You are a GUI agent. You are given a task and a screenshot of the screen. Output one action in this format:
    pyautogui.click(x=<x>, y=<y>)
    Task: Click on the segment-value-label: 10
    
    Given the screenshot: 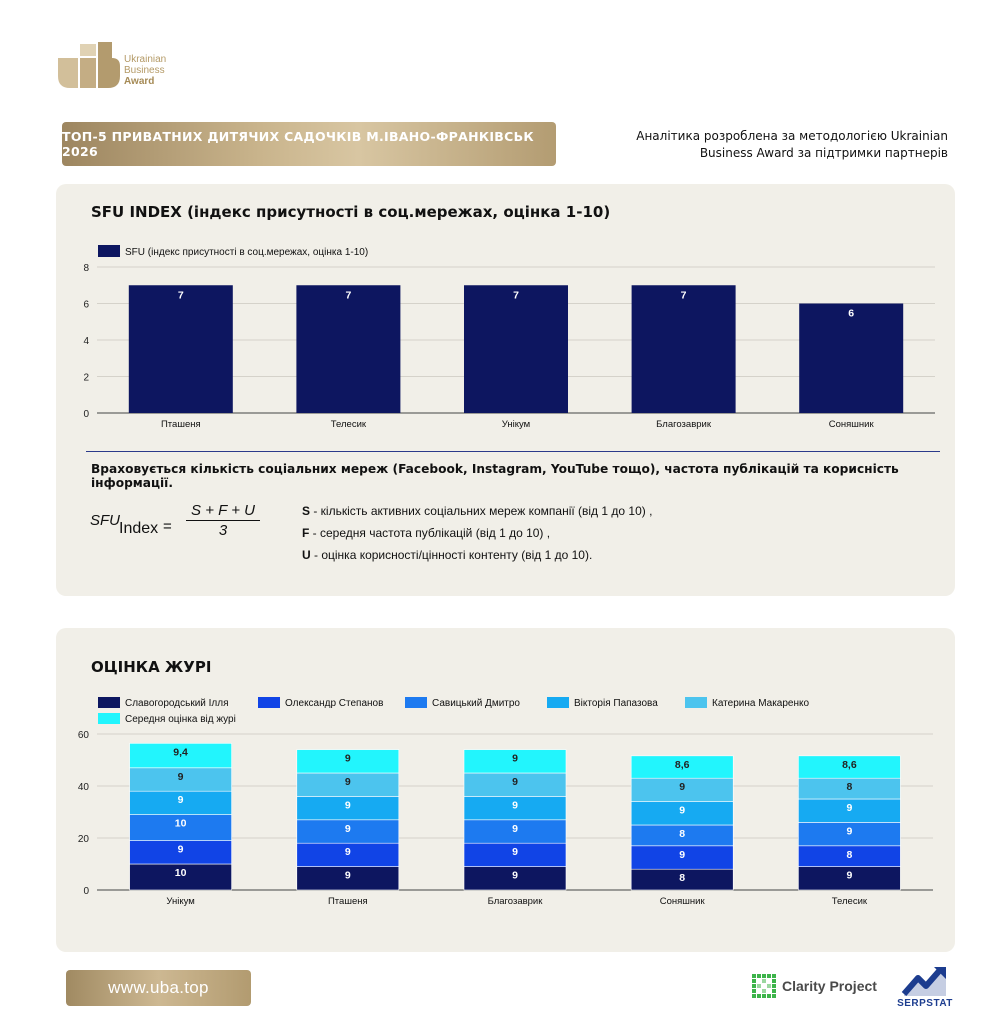 What is the action you would take?
    pyautogui.click(x=181, y=824)
    